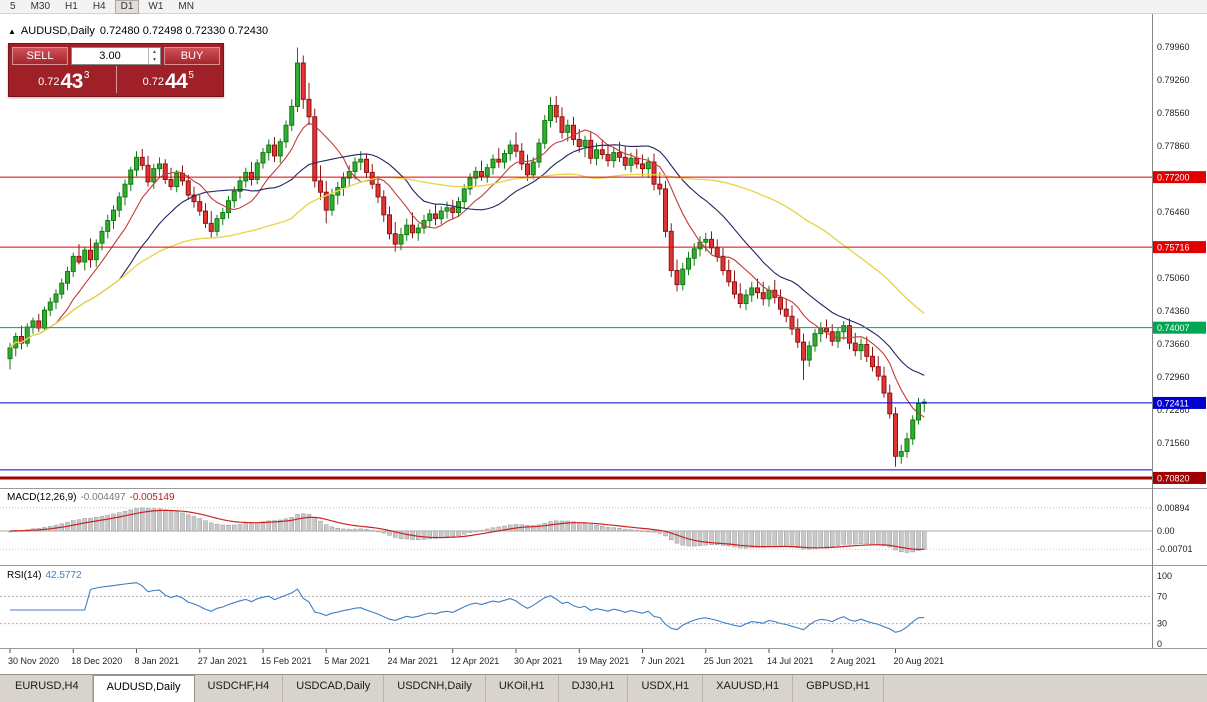 The image size is (1207, 702). What do you see at coordinates (1173, 311) in the screenshot?
I see `svg-text: 0.74360` at bounding box center [1173, 311].